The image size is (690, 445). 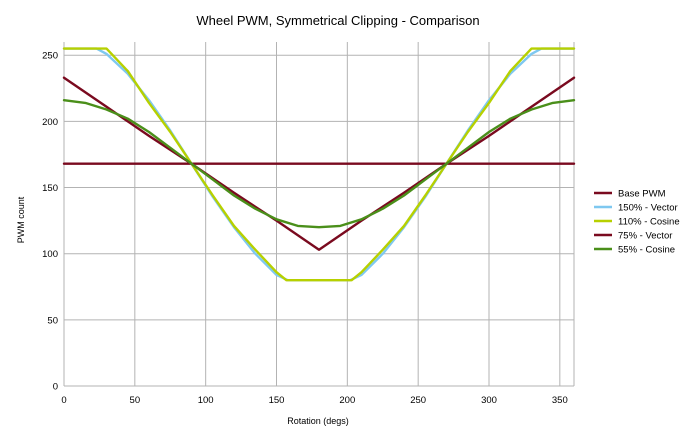 What do you see at coordinates (21, 219) in the screenshot?
I see `y-axis-label: PWM count` at bounding box center [21, 219].